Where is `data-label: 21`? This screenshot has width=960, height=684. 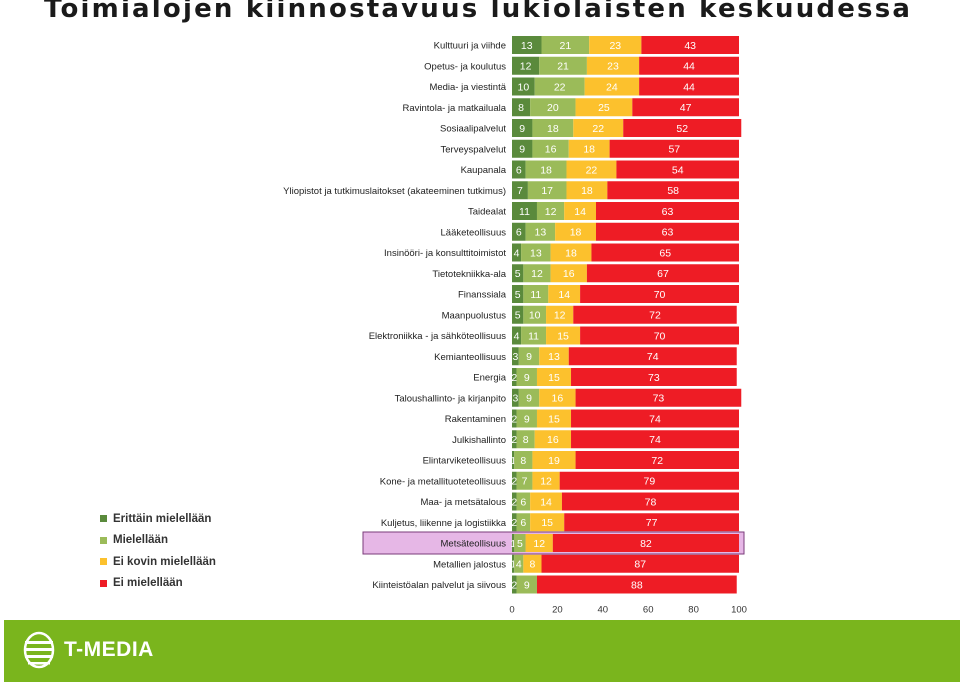
data-label: 21 is located at coordinates (566, 46).